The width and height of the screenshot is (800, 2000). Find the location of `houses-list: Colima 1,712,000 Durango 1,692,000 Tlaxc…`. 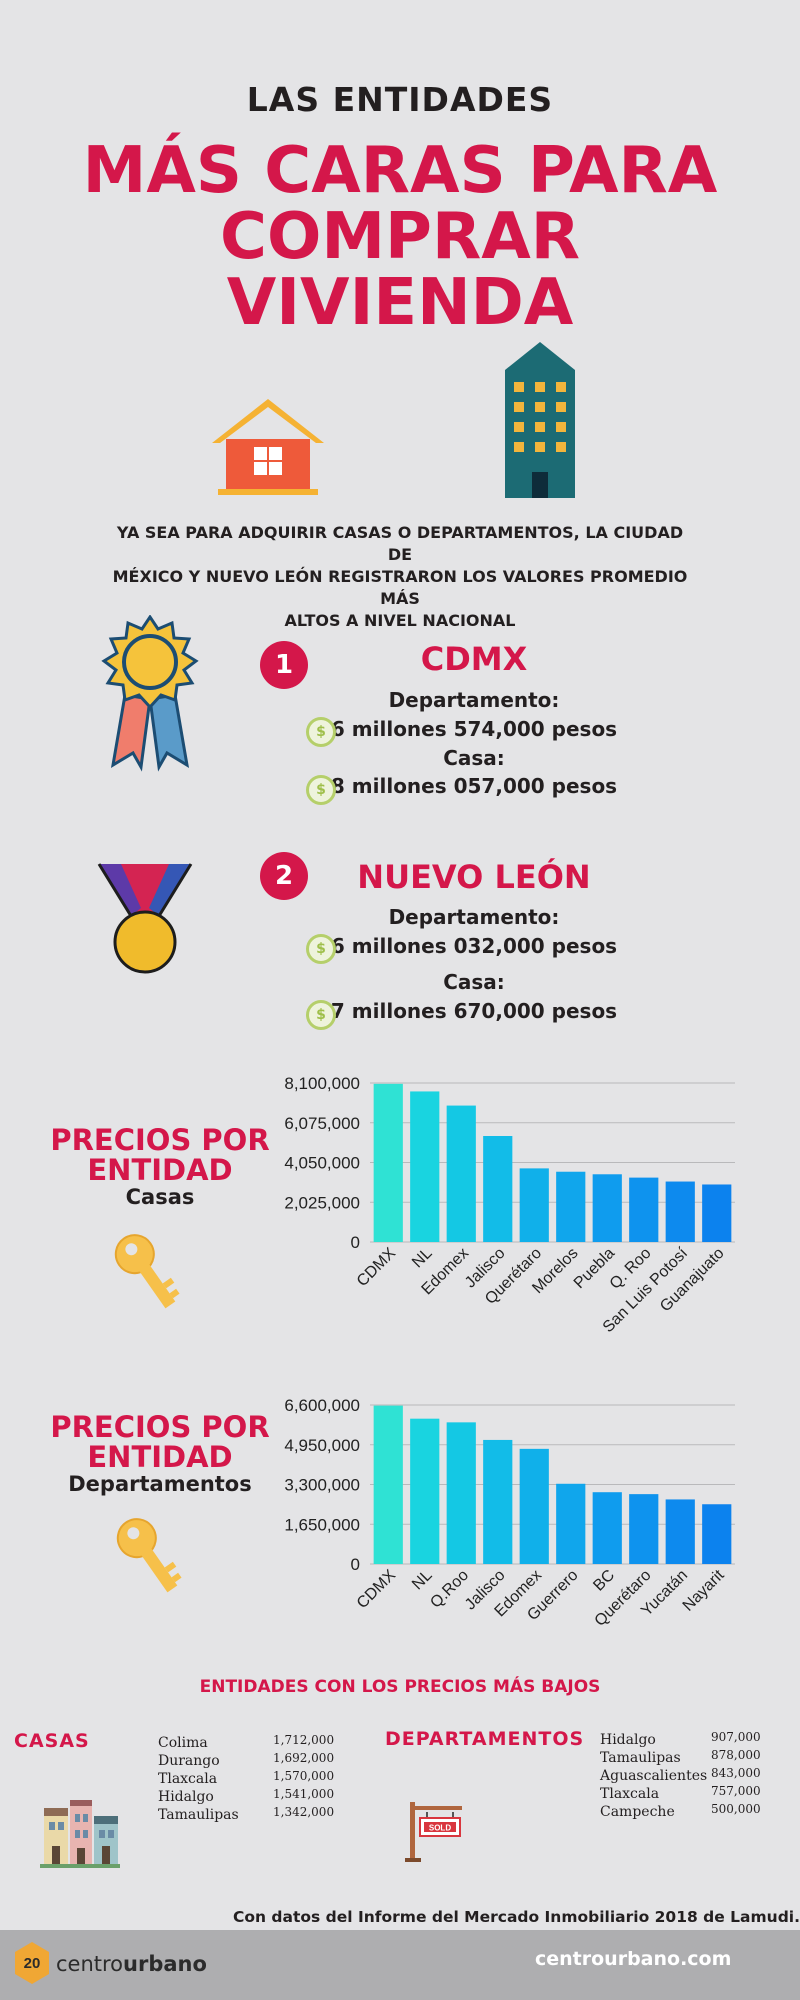

houses-list: Colima 1,712,000 Durango 1,692,000 Tlaxc… is located at coordinates (248, 1777).